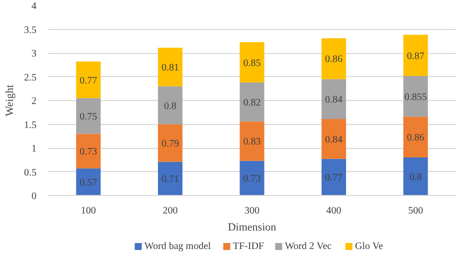  What do you see at coordinates (170, 211) in the screenshot?
I see `x-tick-label: 200` at bounding box center [170, 211].